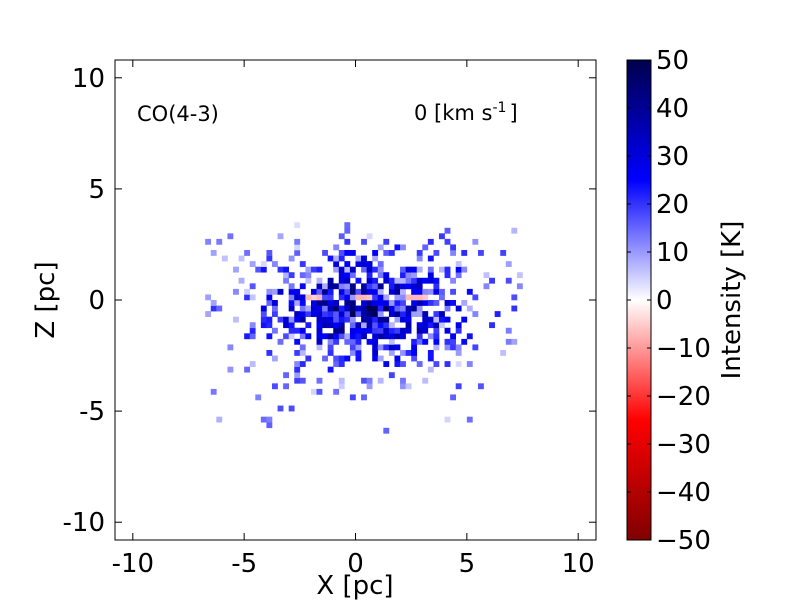 This screenshot has height=604, width=800. I want to click on colorbar-label: Intensity [K], so click(732, 300).